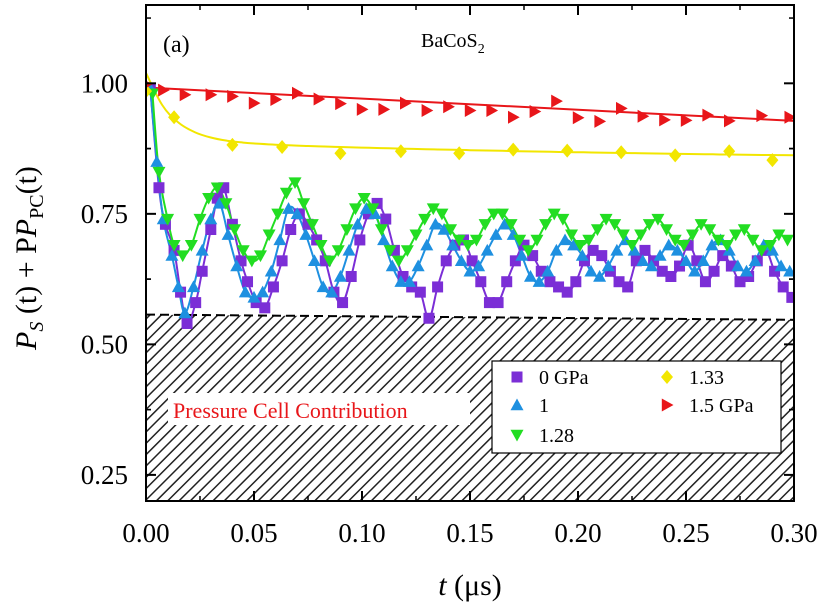 This screenshot has width=830, height=609. I want to click on x-tick-label: 0.05, so click(253, 533).